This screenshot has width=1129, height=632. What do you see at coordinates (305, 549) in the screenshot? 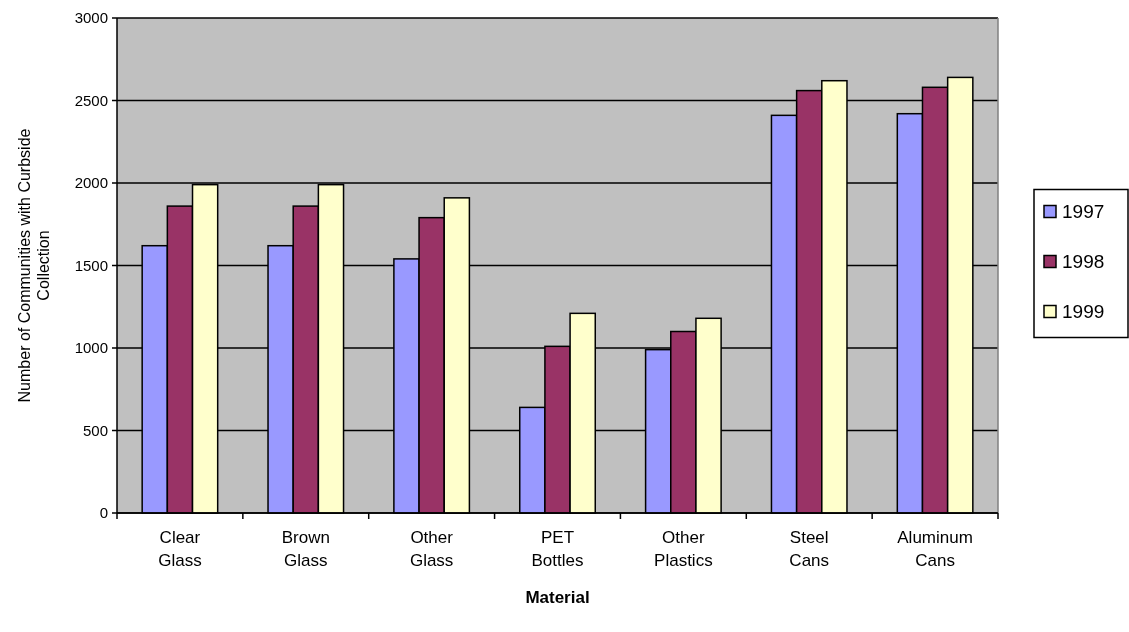
I see `x-tick-label: Brown Glass` at bounding box center [305, 549].